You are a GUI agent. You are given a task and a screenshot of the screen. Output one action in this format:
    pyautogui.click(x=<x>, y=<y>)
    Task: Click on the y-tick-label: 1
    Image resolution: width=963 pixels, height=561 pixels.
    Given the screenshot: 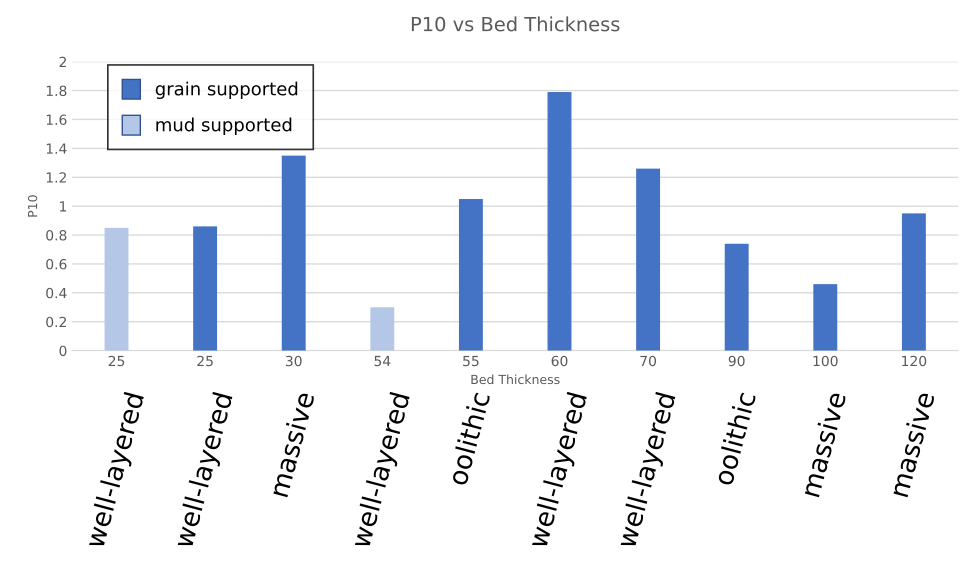 What is the action you would take?
    pyautogui.click(x=63, y=206)
    